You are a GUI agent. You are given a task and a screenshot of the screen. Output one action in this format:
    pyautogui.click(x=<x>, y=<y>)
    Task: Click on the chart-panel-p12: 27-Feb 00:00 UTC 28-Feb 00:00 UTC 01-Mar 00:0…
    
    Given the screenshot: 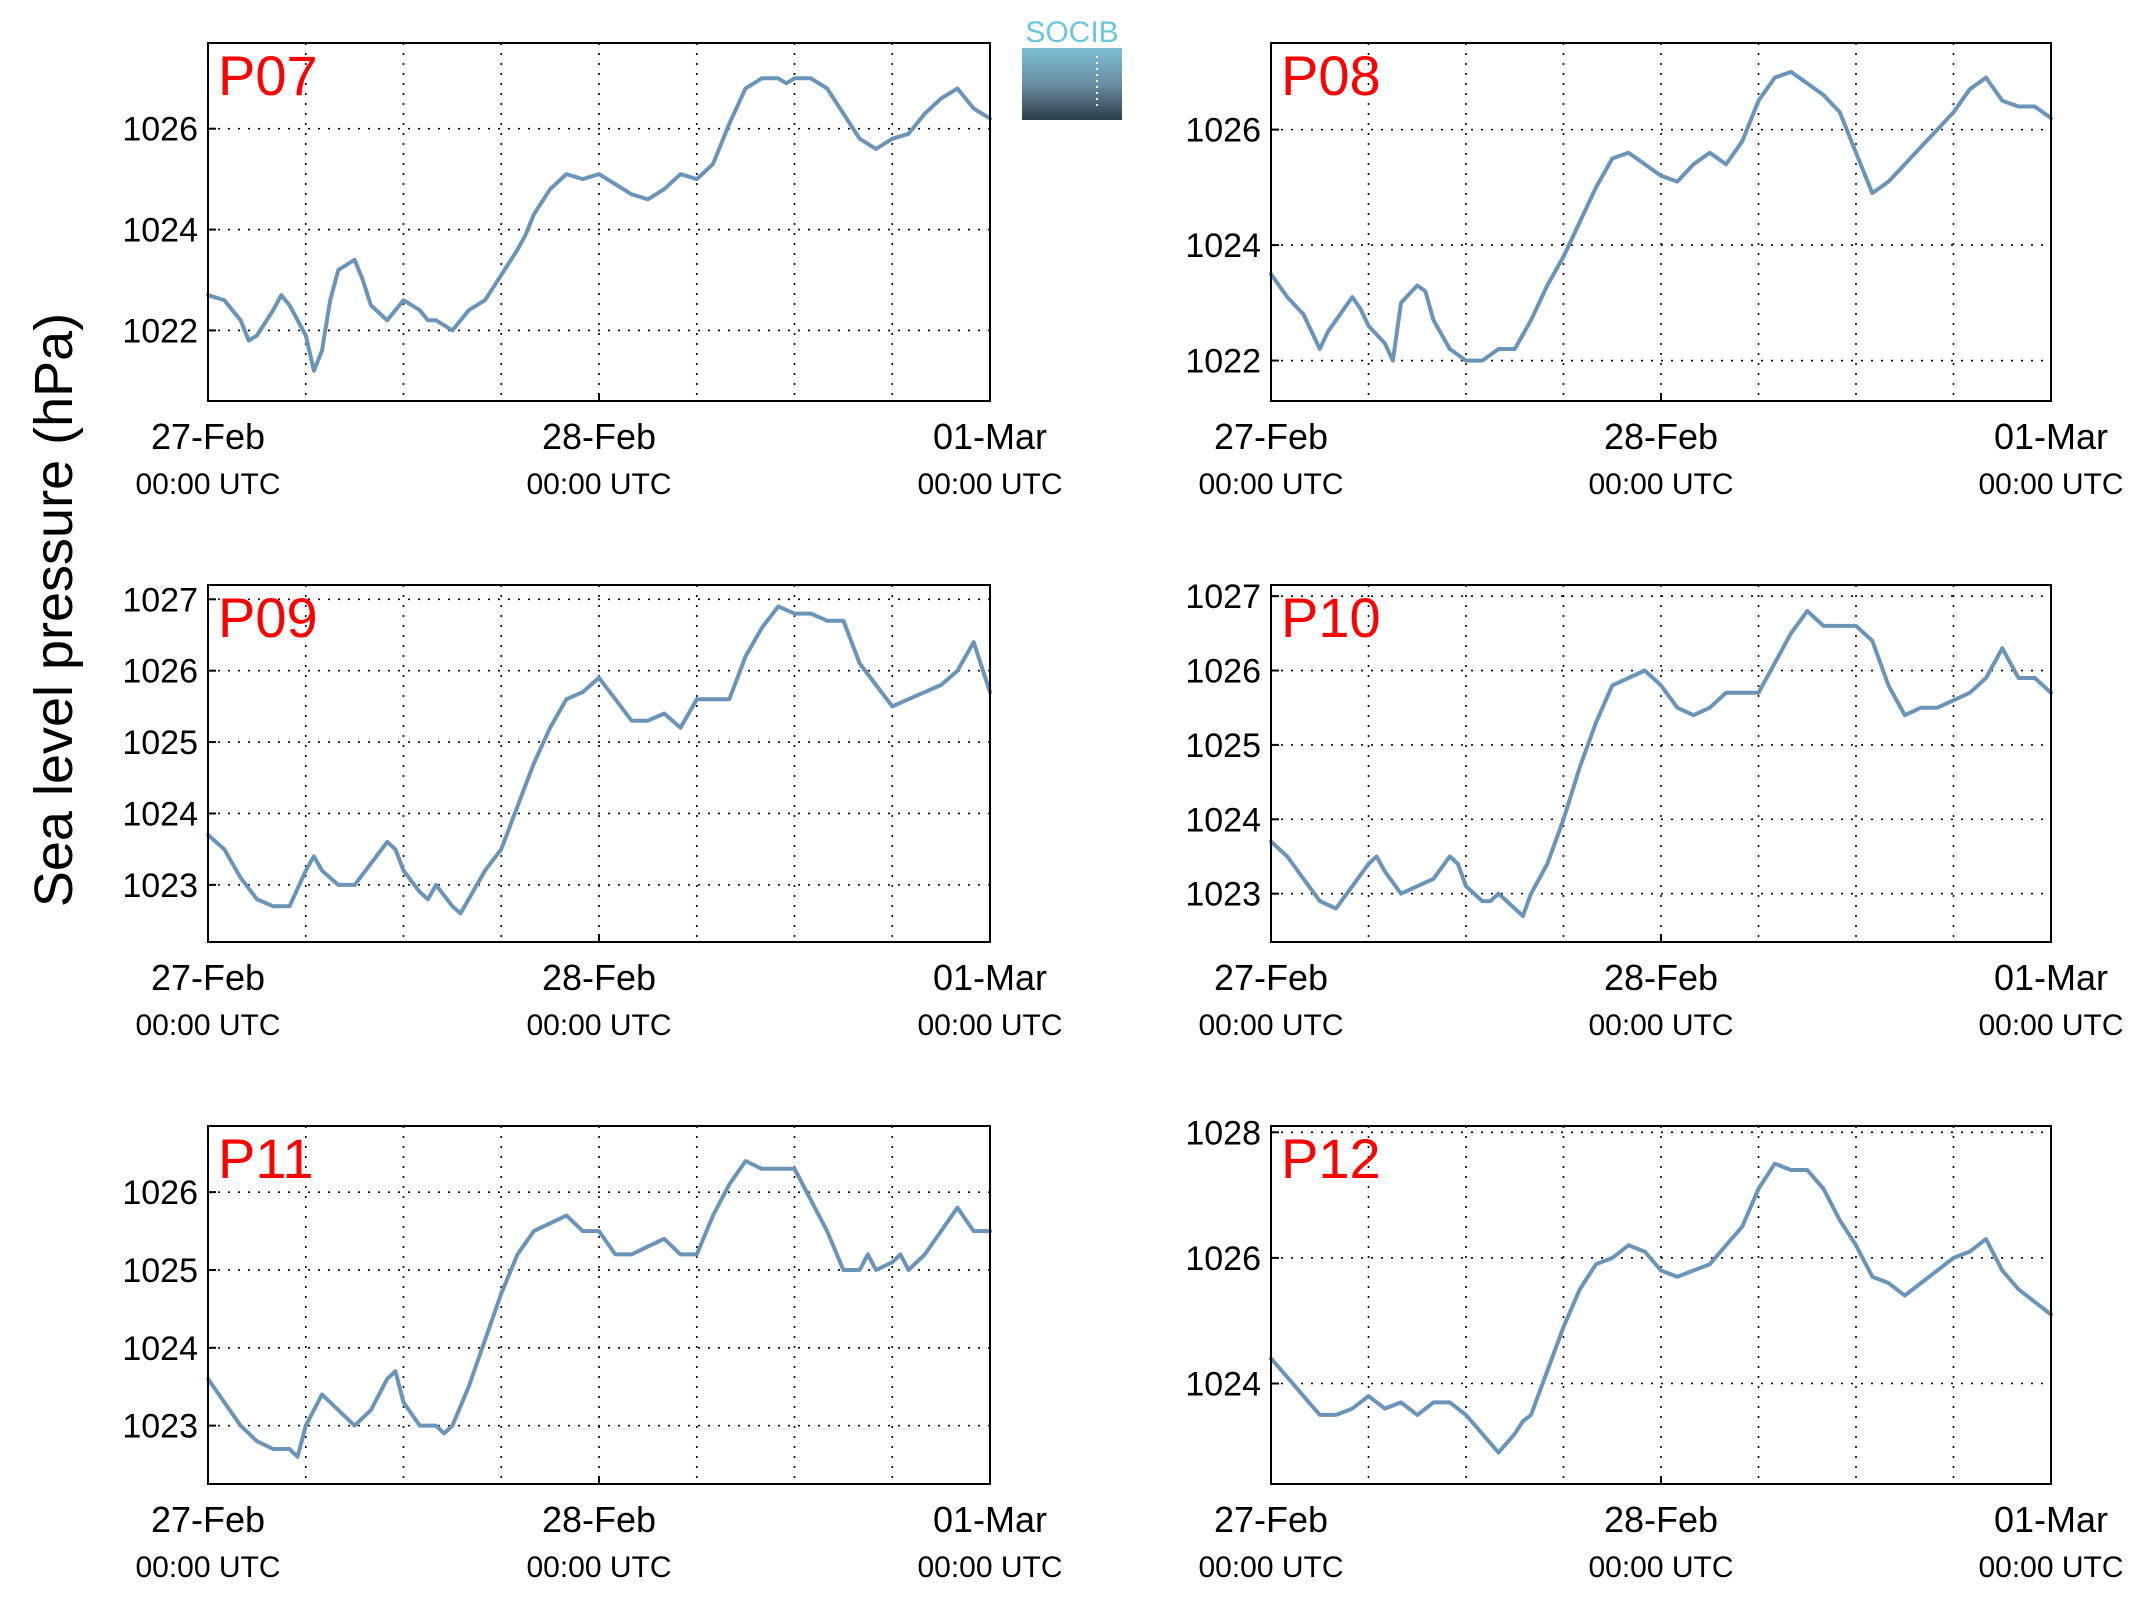 What is the action you would take?
    pyautogui.click(x=1654, y=1349)
    